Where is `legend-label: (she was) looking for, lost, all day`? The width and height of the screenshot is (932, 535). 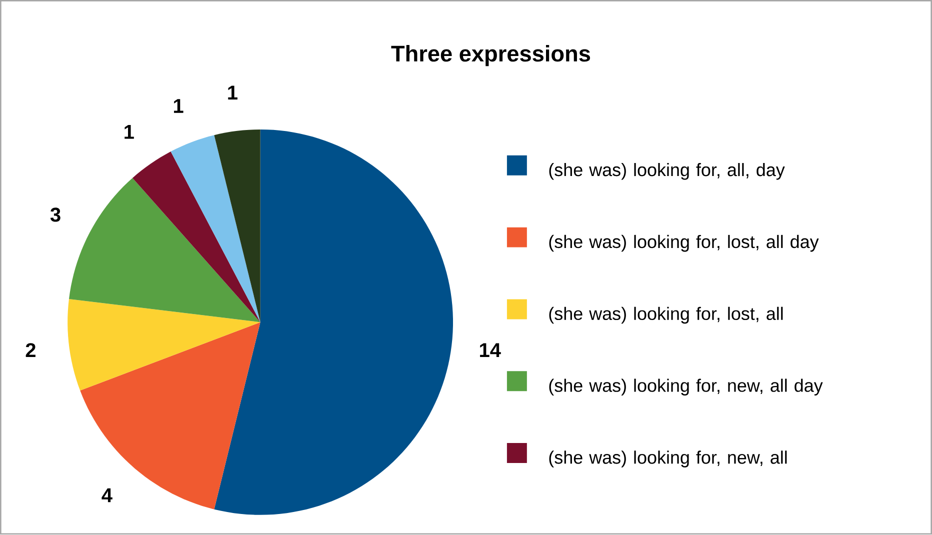 legend-label: (she was) looking for, lost, all day is located at coordinates (684, 243).